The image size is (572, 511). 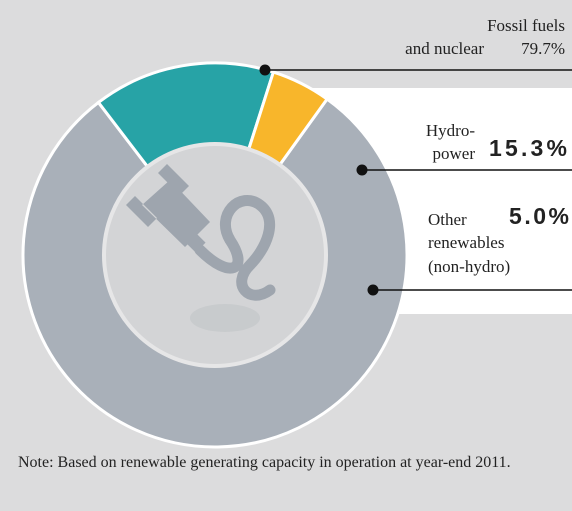 I want to click on category-label: Other, so click(x=447, y=219).